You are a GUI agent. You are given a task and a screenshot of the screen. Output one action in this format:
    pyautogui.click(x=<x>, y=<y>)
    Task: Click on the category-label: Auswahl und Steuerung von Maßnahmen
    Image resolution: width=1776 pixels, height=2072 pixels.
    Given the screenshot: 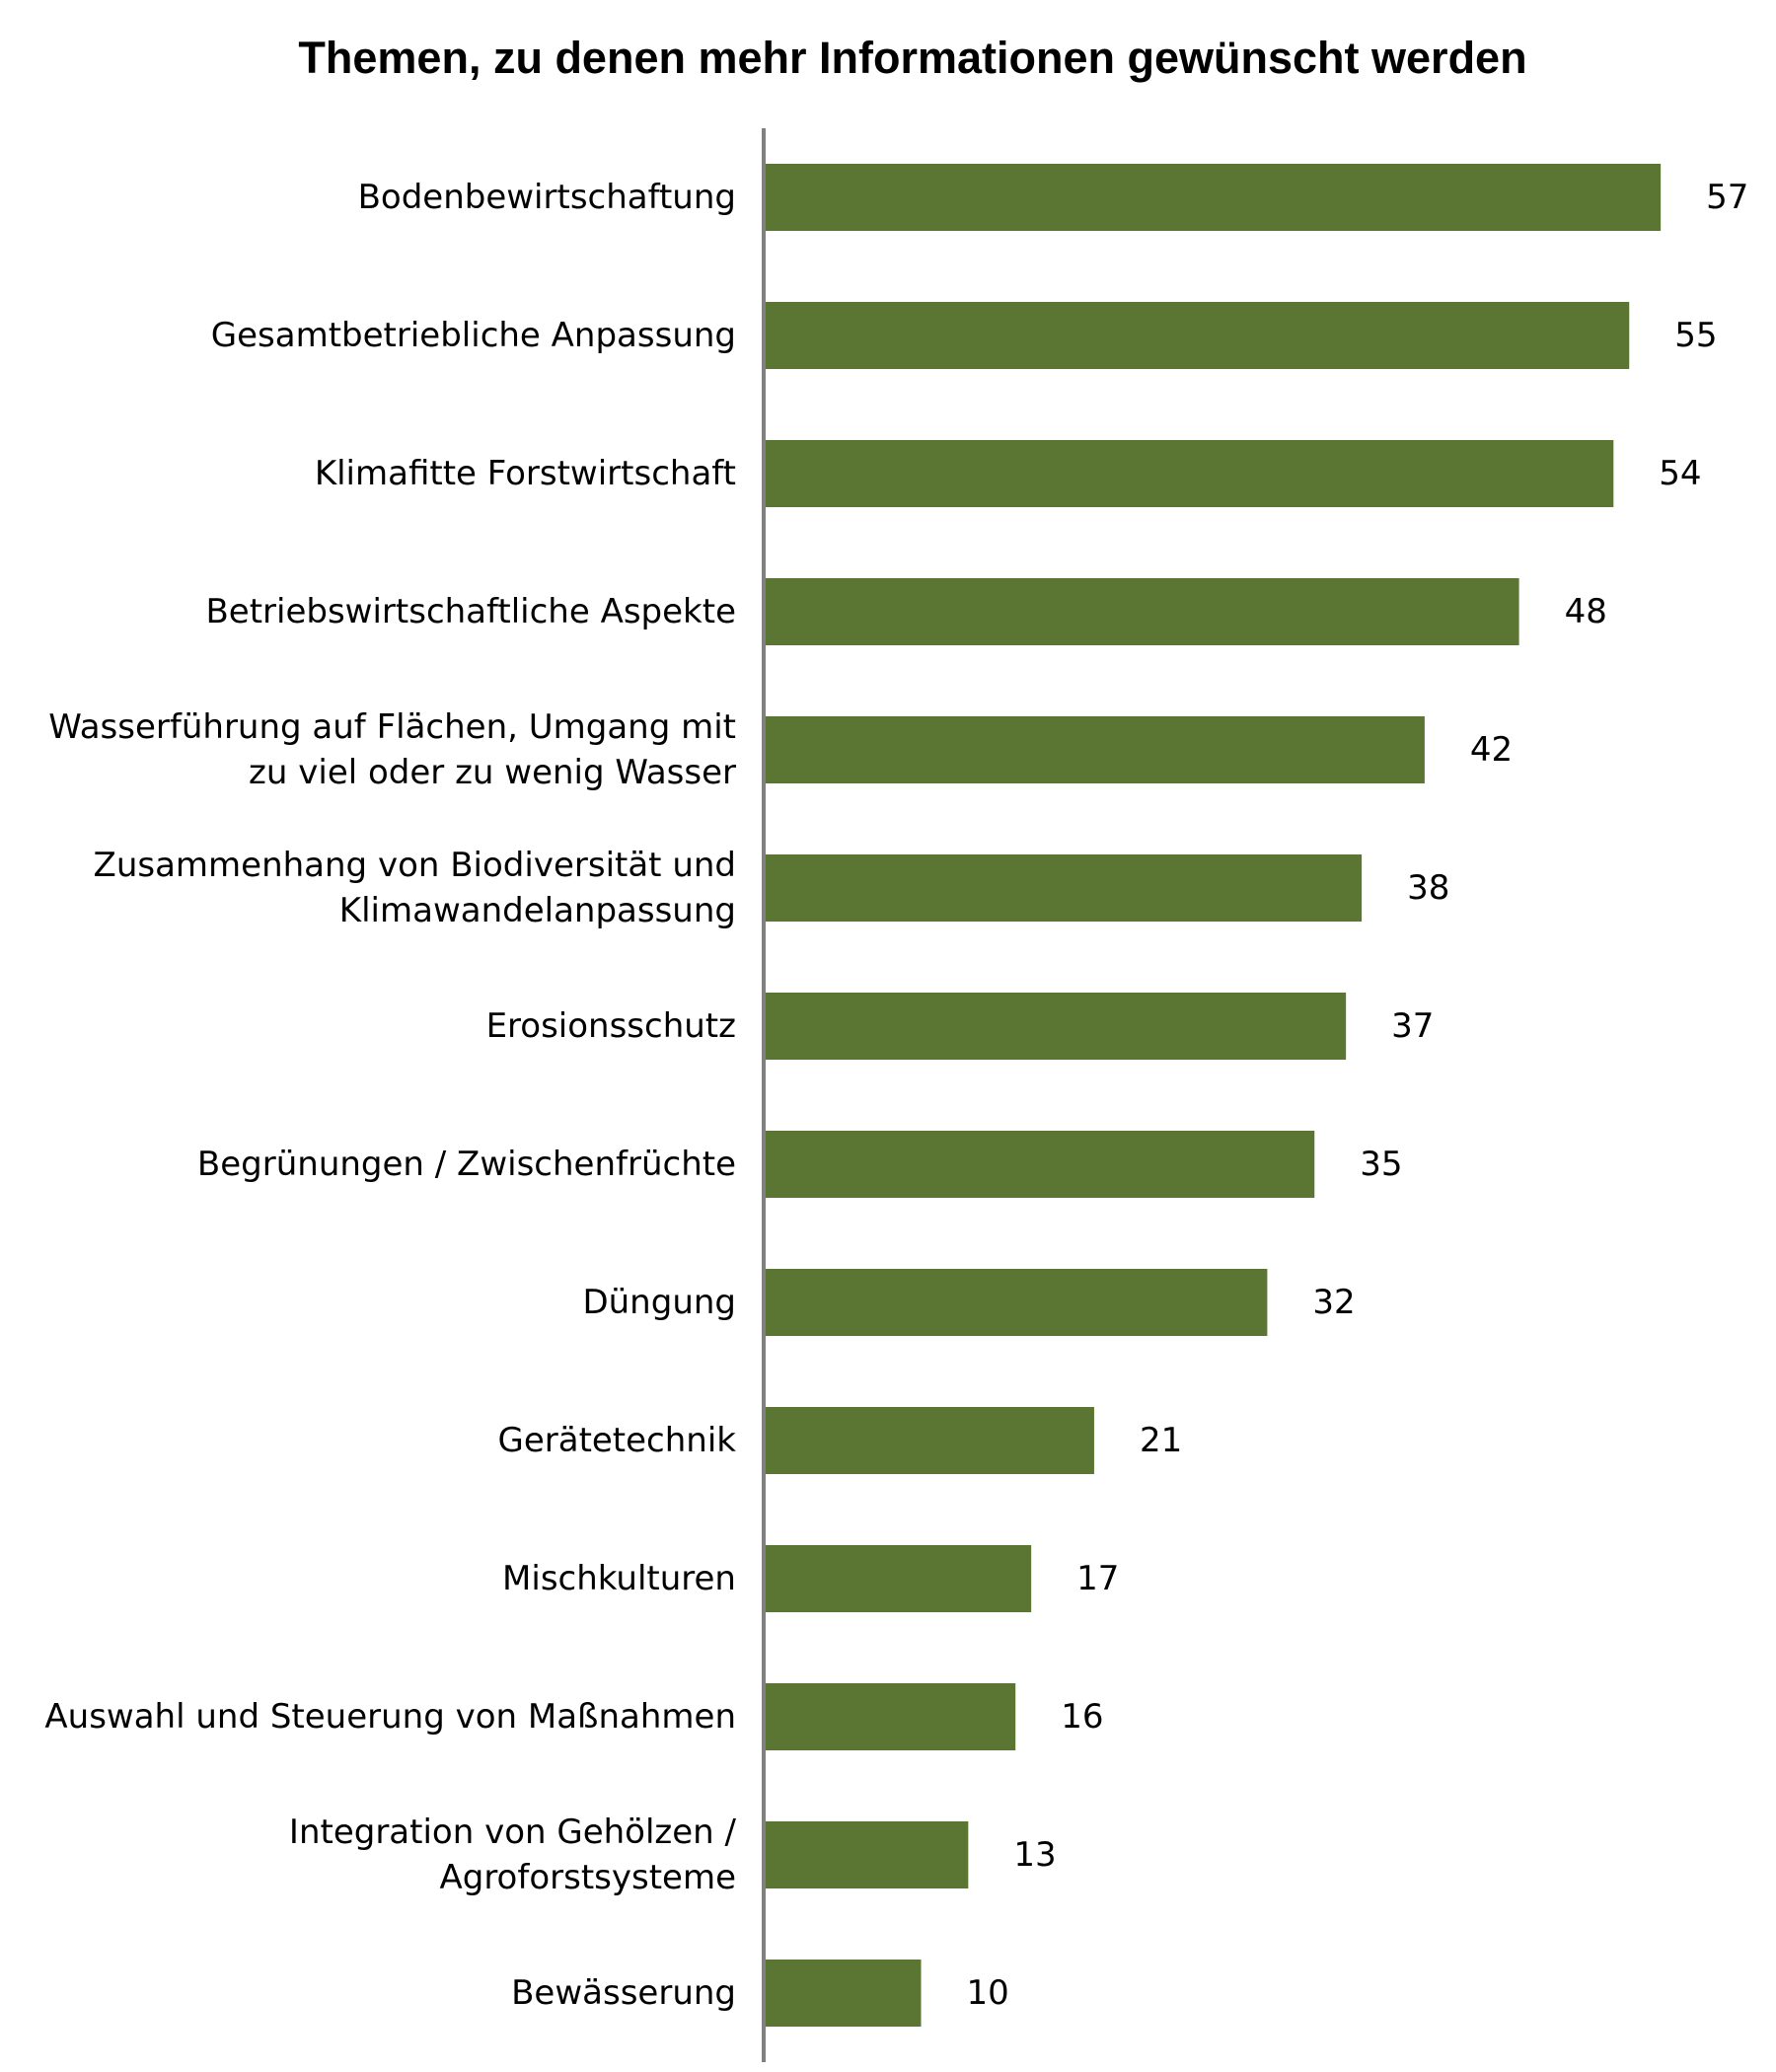 What is the action you would take?
    pyautogui.click(x=390, y=1717)
    